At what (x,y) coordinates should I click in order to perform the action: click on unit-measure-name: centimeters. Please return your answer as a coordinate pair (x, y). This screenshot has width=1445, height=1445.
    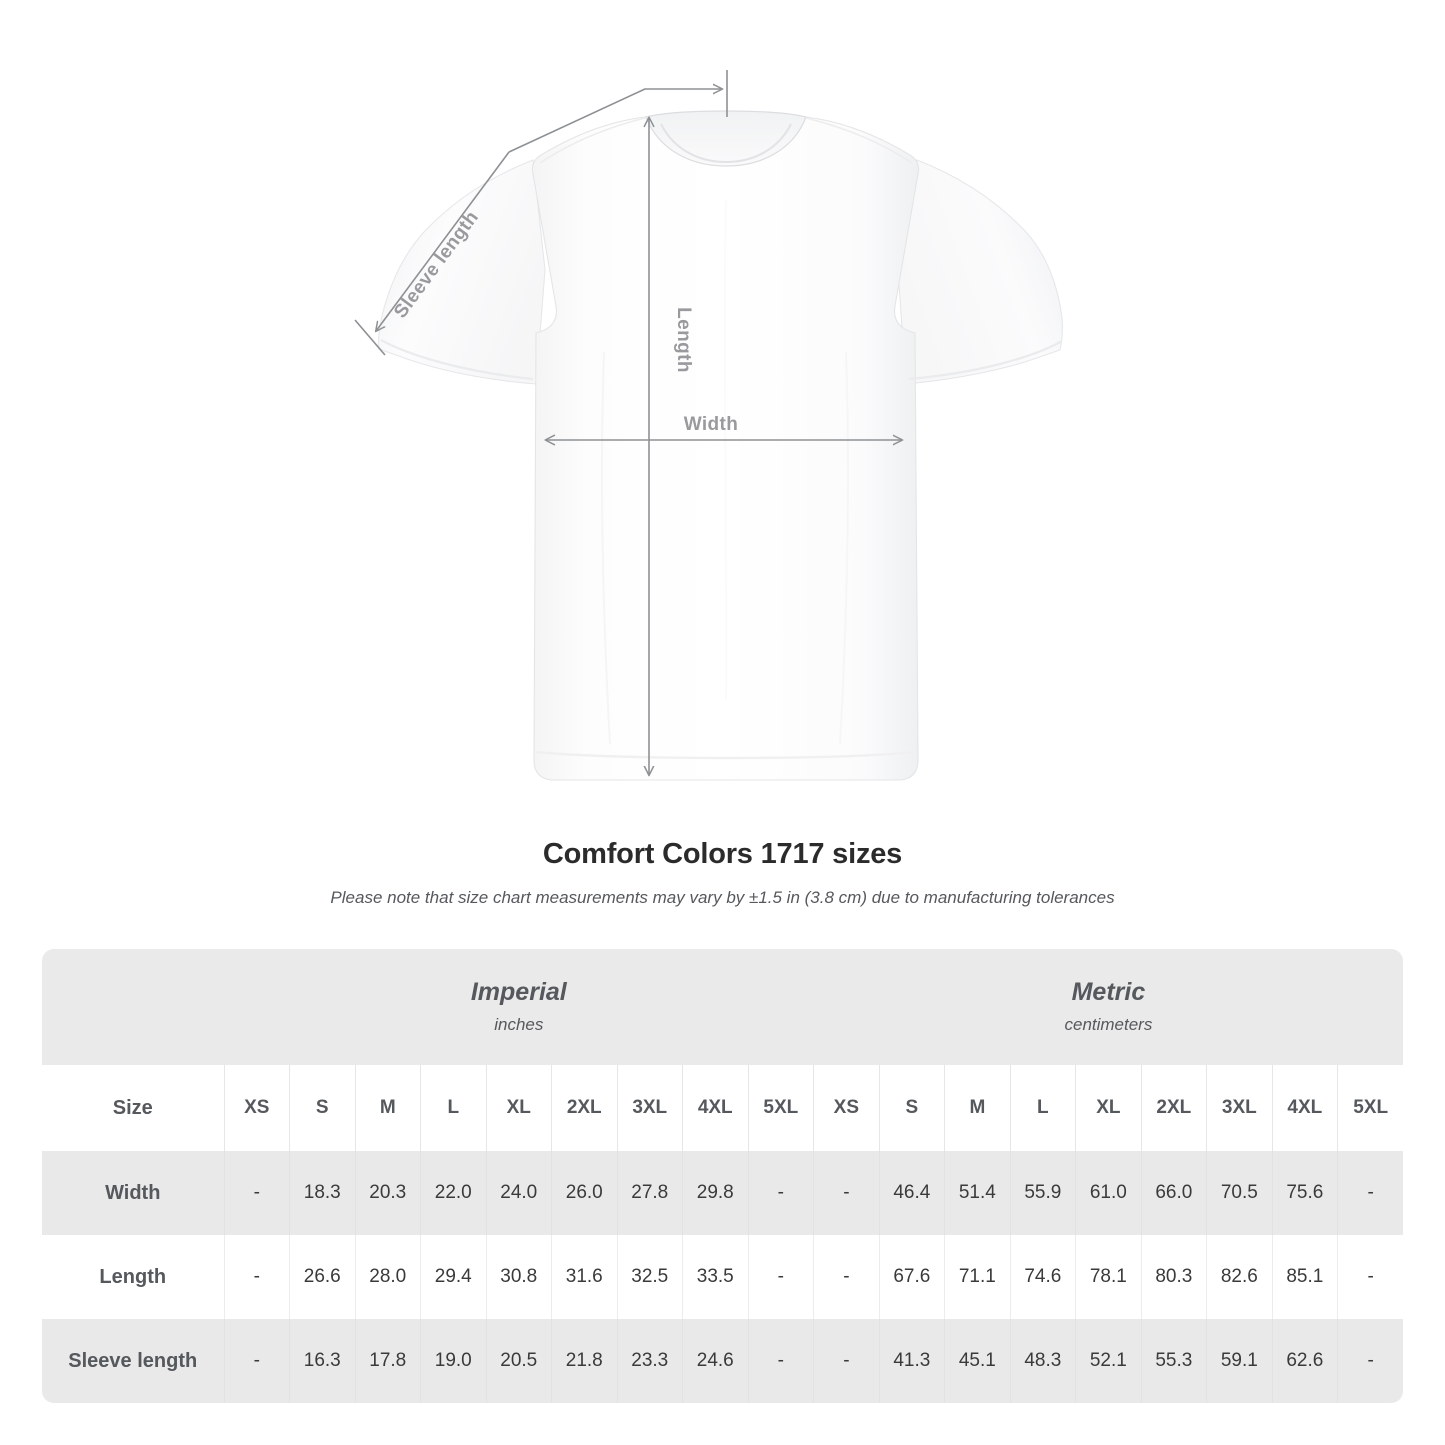
    Looking at the image, I should click on (1108, 1024).